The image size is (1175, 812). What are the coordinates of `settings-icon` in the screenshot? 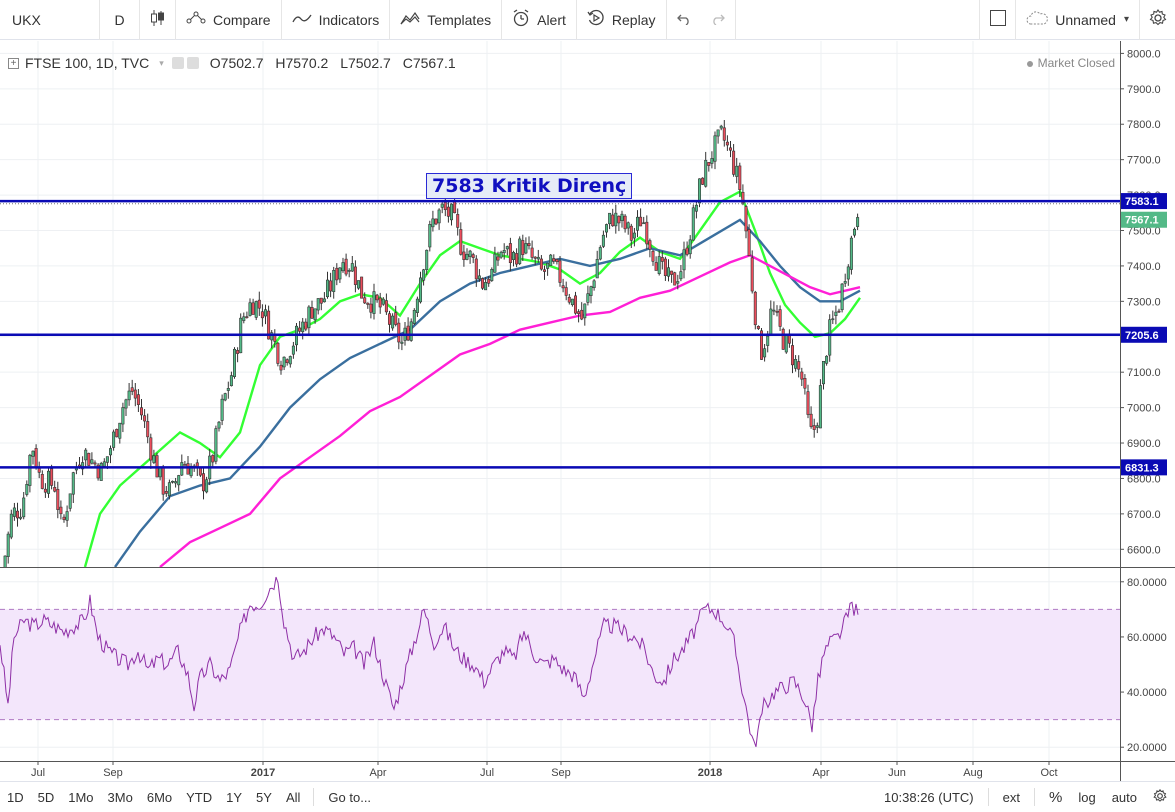 It's located at (192, 63).